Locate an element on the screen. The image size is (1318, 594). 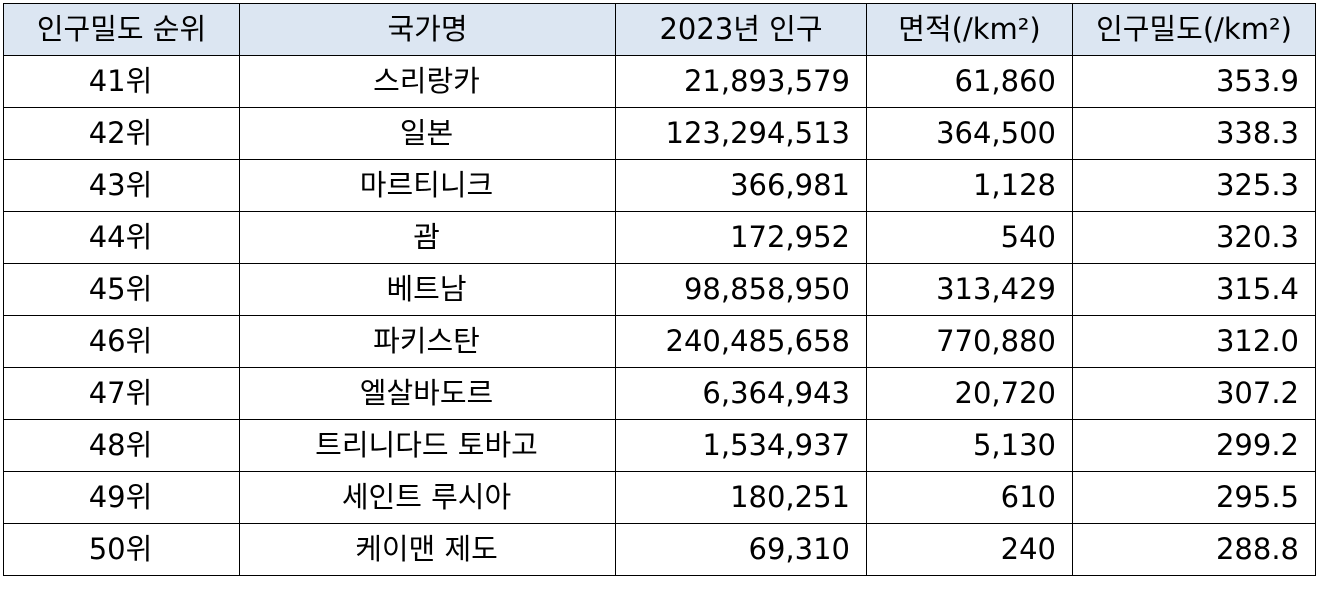
cell-area: 20,720 is located at coordinates (969, 393).